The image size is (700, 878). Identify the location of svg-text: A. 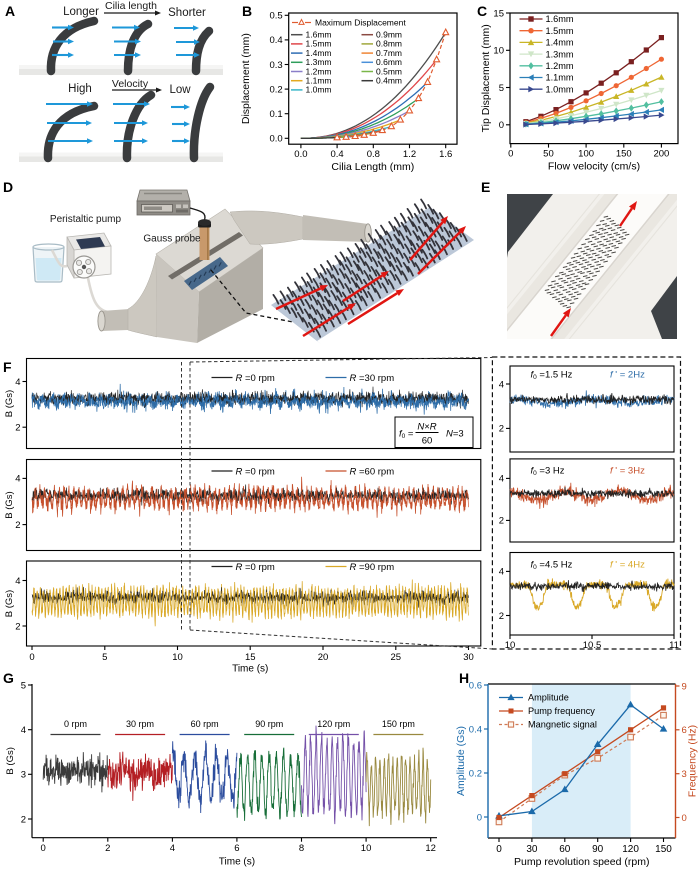
(10, 11).